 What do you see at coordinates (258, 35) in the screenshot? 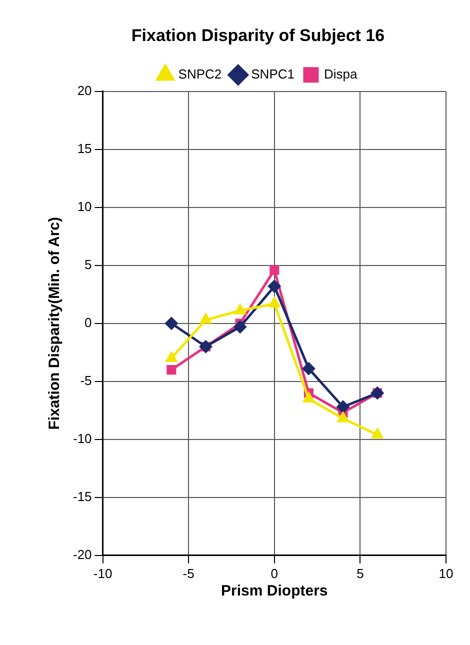
I see `chart-title: Fixation Disparity of Subject 16` at bounding box center [258, 35].